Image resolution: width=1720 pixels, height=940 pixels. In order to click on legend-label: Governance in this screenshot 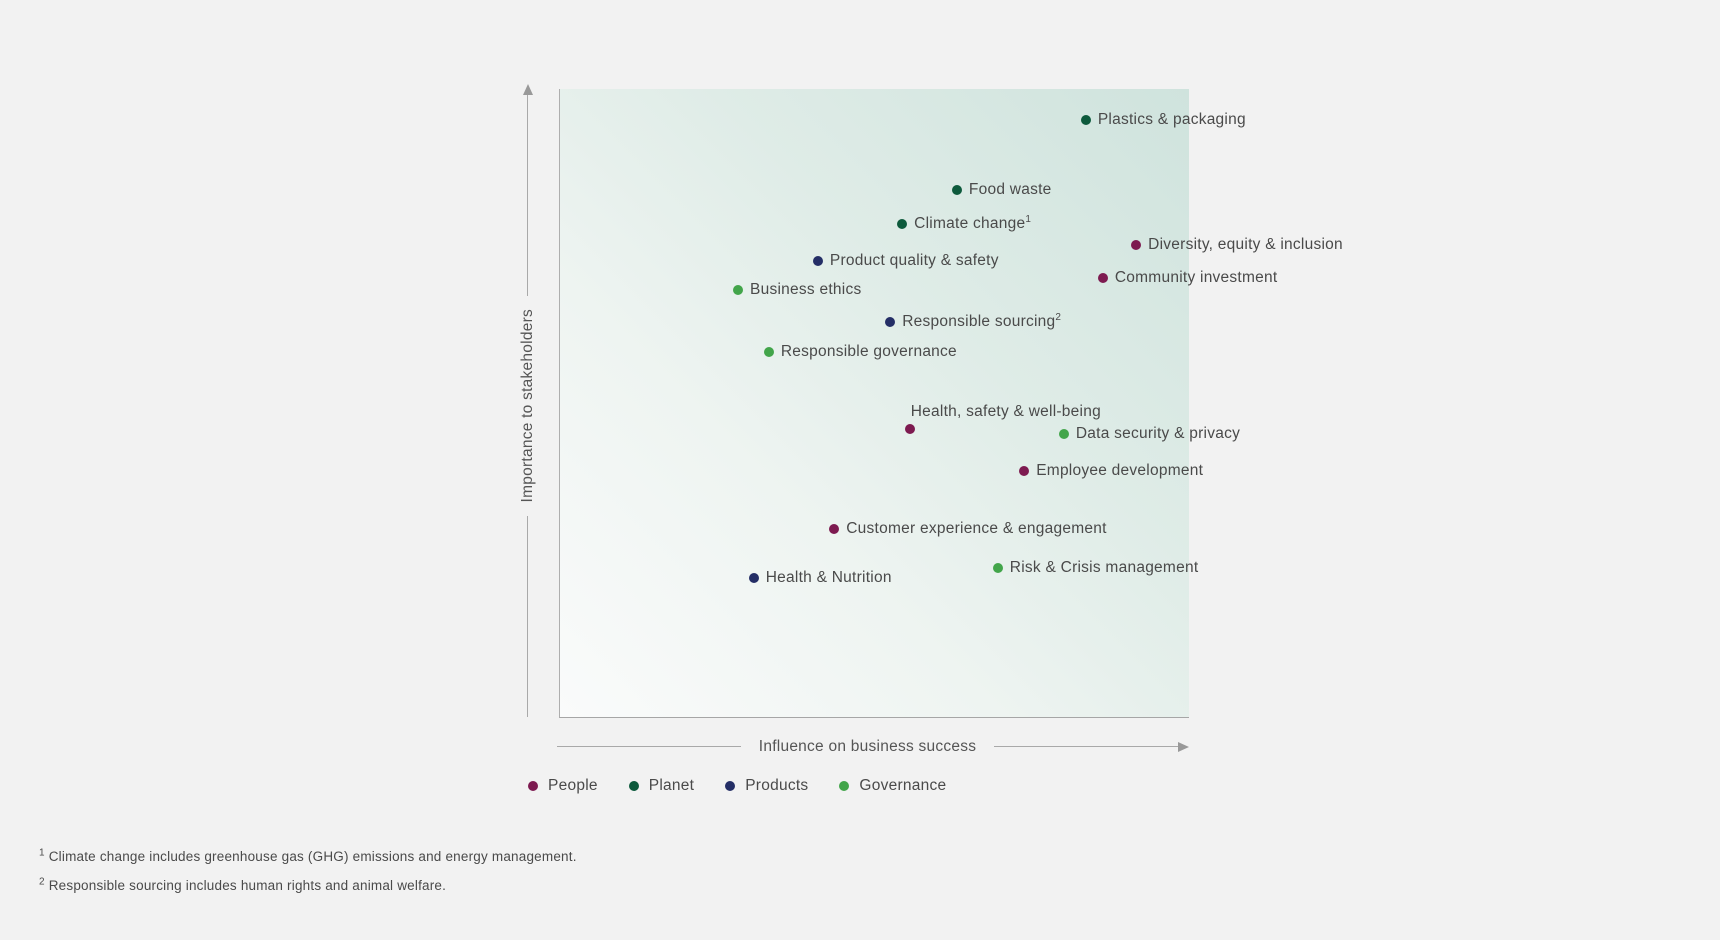, I will do `click(903, 785)`.